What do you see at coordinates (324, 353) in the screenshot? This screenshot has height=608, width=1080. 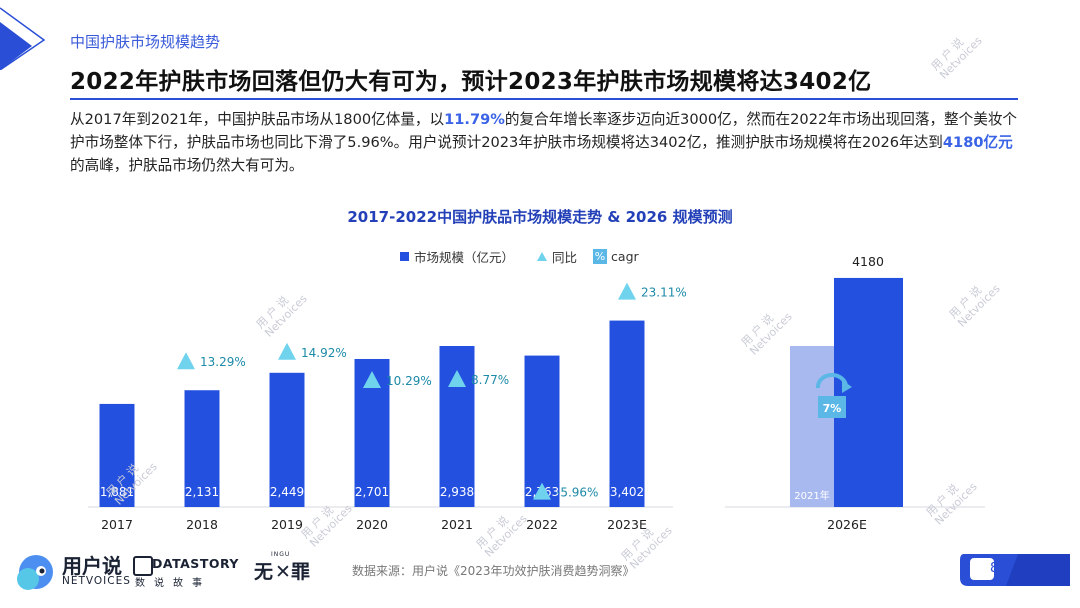 I see `yoy-label-2019: 14.92%` at bounding box center [324, 353].